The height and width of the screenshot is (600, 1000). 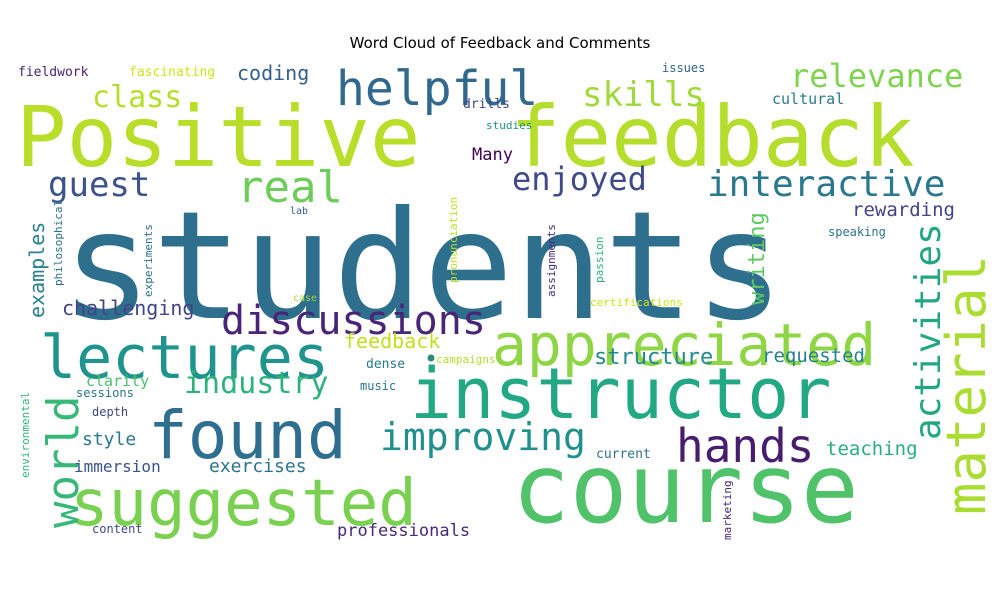 I want to click on word-rewarding-31: rewarding, so click(x=903, y=210).